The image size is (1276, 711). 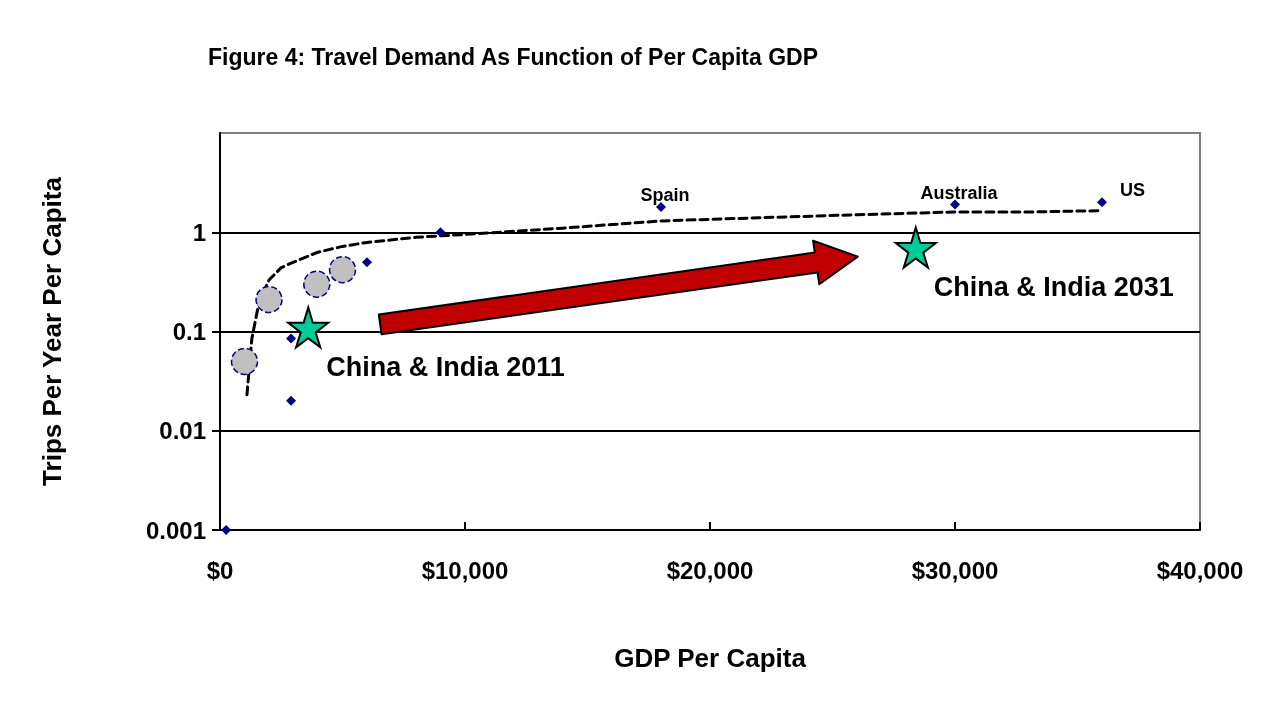 I want to click on y-tick-label: 0.001, so click(x=175, y=530).